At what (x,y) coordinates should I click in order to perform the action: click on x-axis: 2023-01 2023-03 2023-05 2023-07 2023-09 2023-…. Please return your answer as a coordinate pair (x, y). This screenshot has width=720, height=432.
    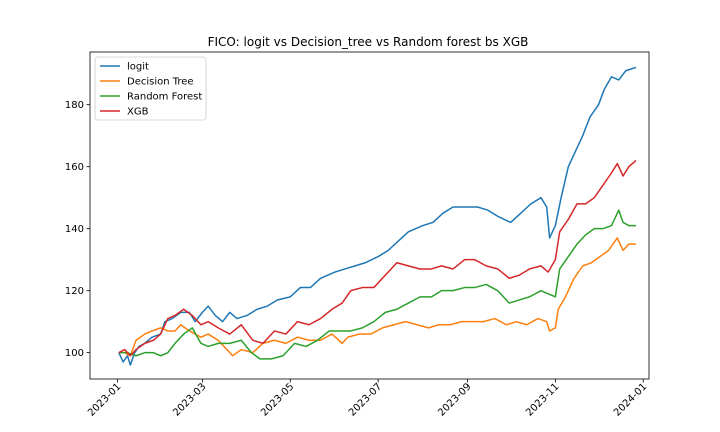
    Looking at the image, I should click on (367, 399).